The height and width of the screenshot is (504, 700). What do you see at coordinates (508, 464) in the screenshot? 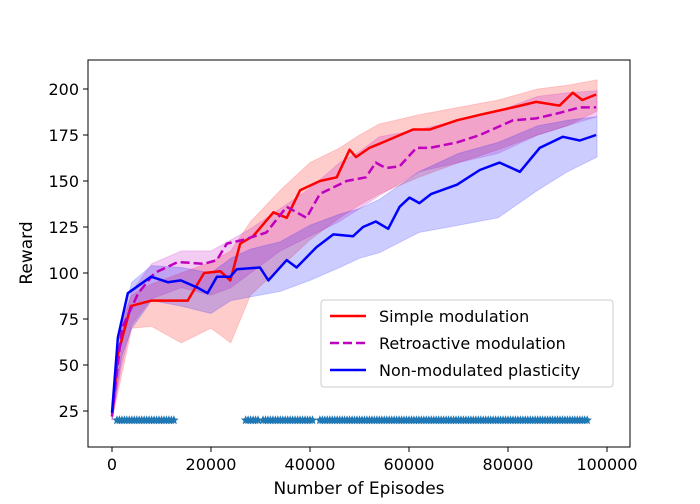
I see `x-tick-label: 80000` at bounding box center [508, 464].